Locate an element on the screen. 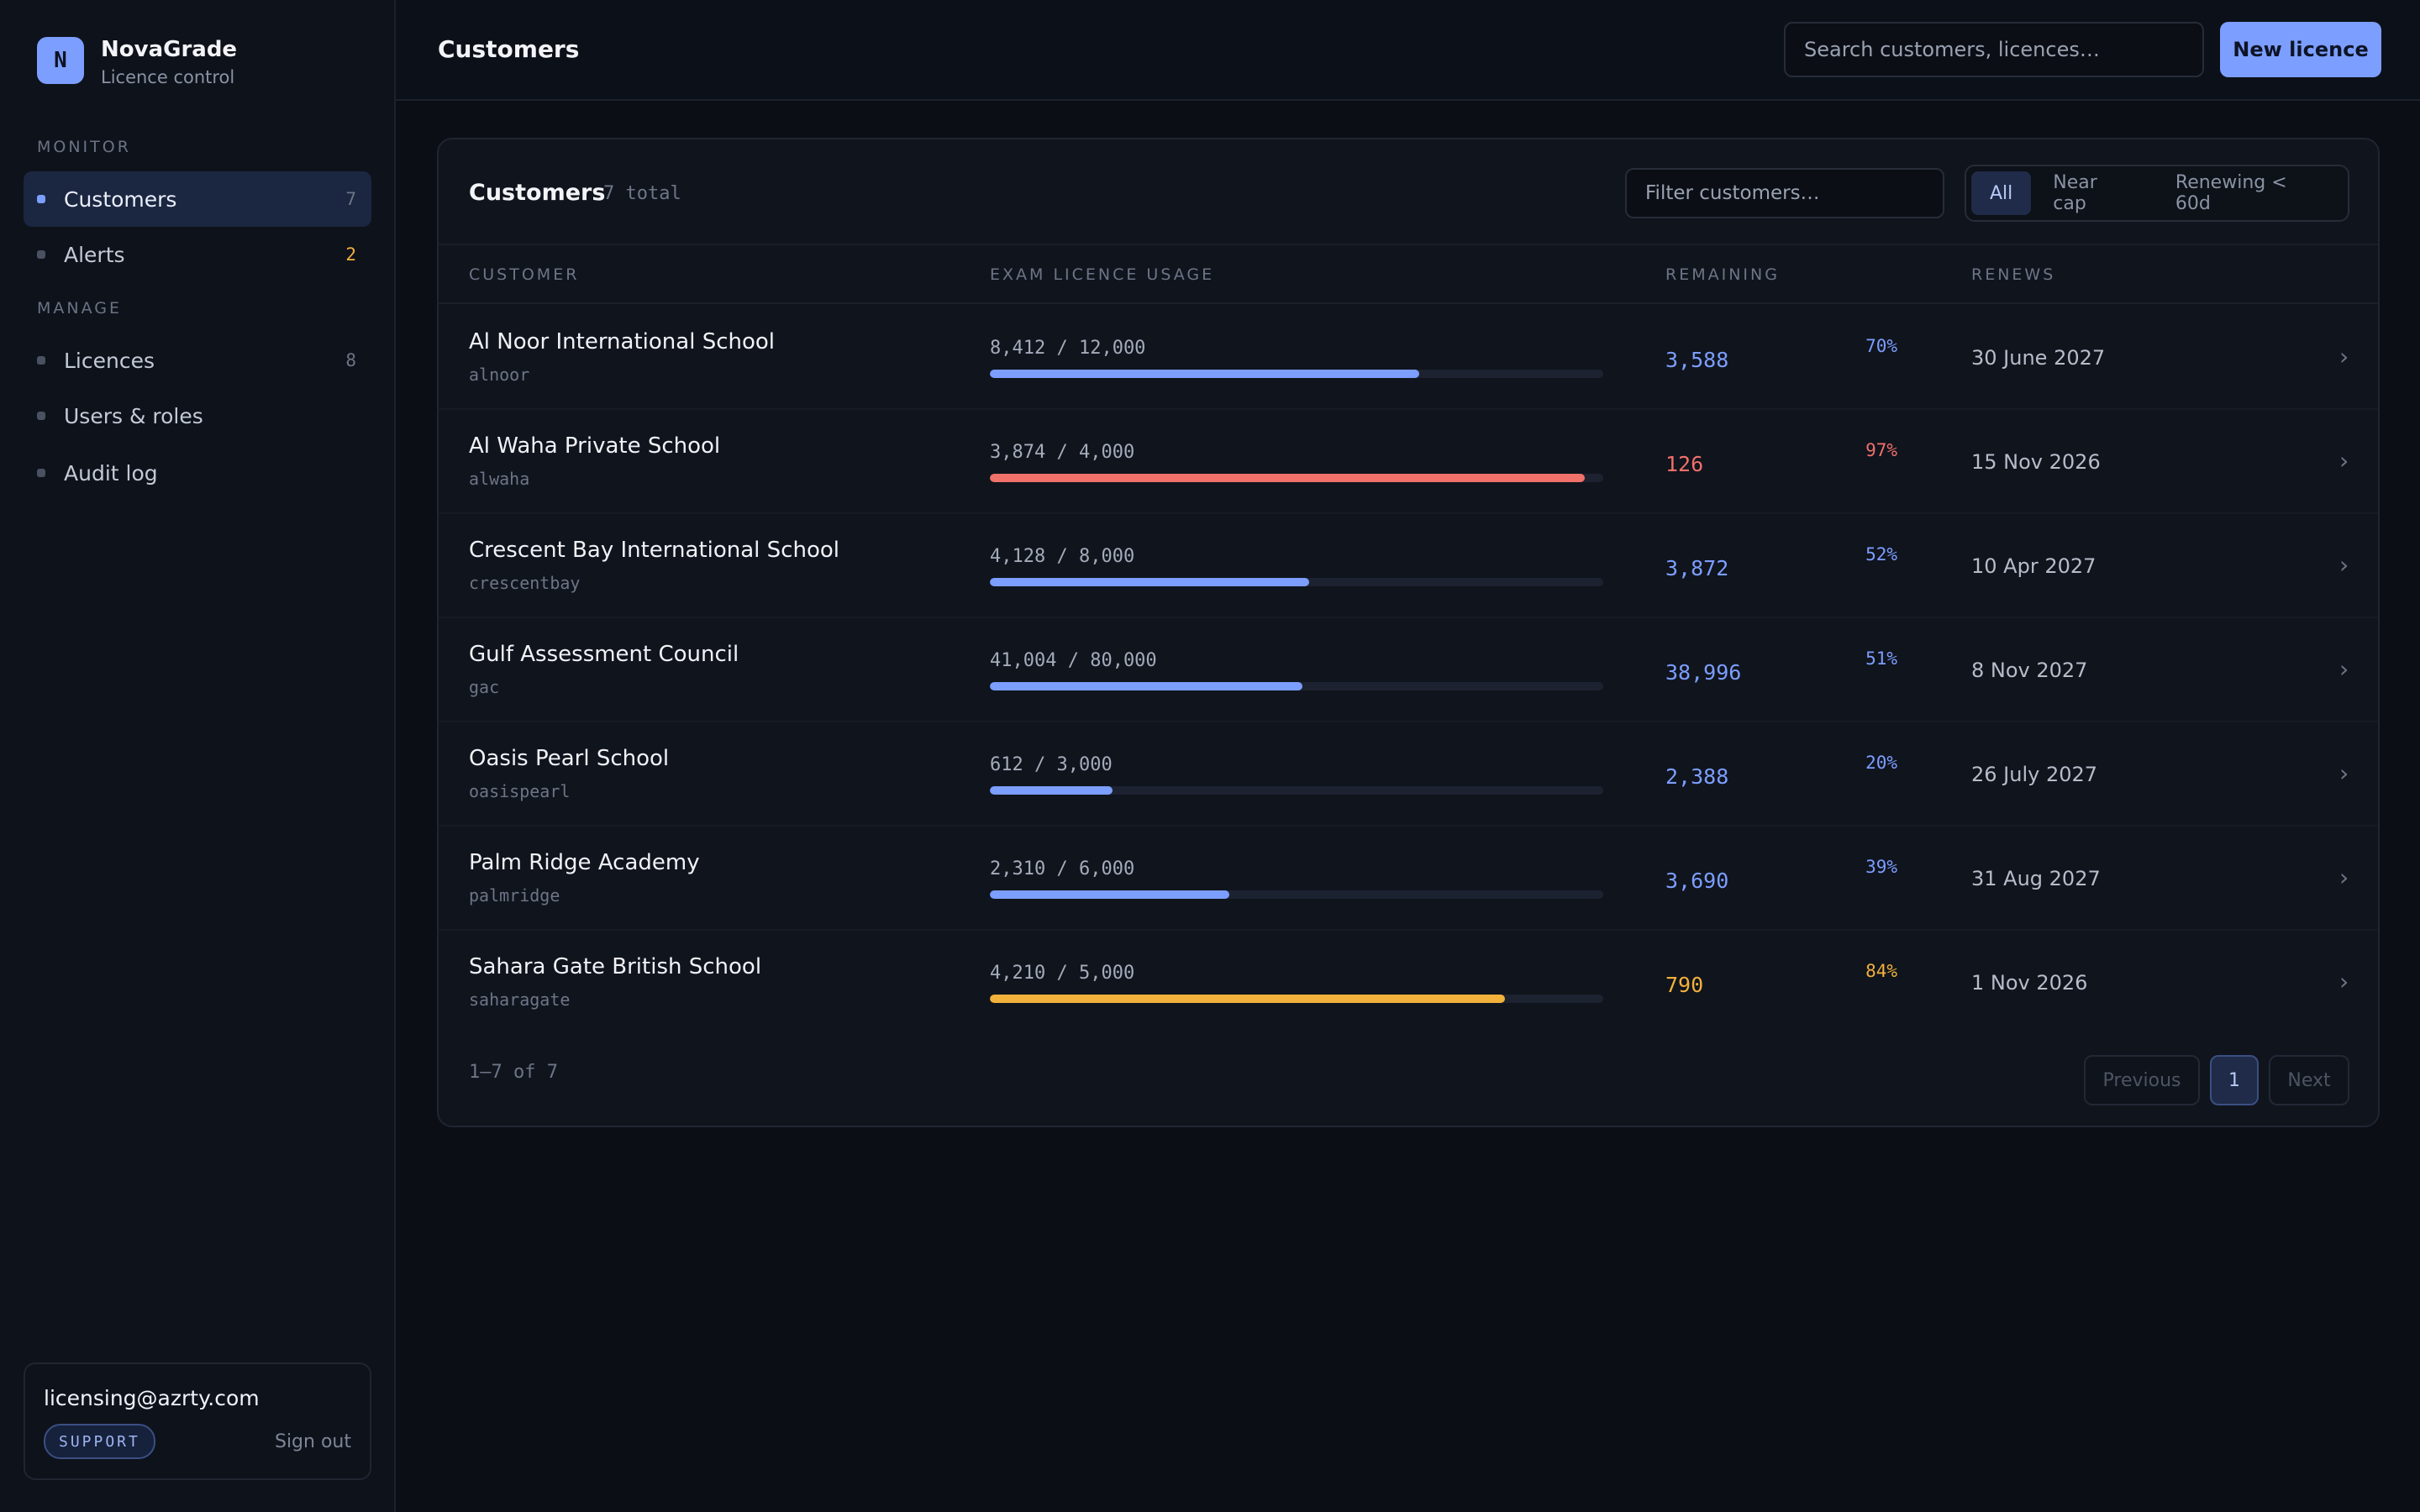  customer-slug: crescentbay is located at coordinates (525, 583).